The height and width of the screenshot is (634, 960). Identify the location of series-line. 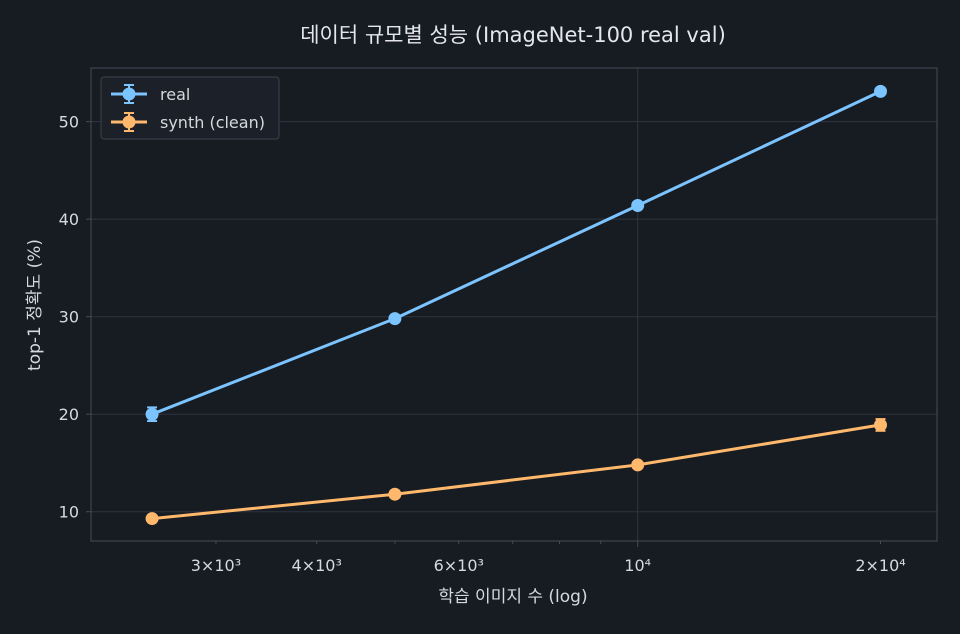
(516, 472).